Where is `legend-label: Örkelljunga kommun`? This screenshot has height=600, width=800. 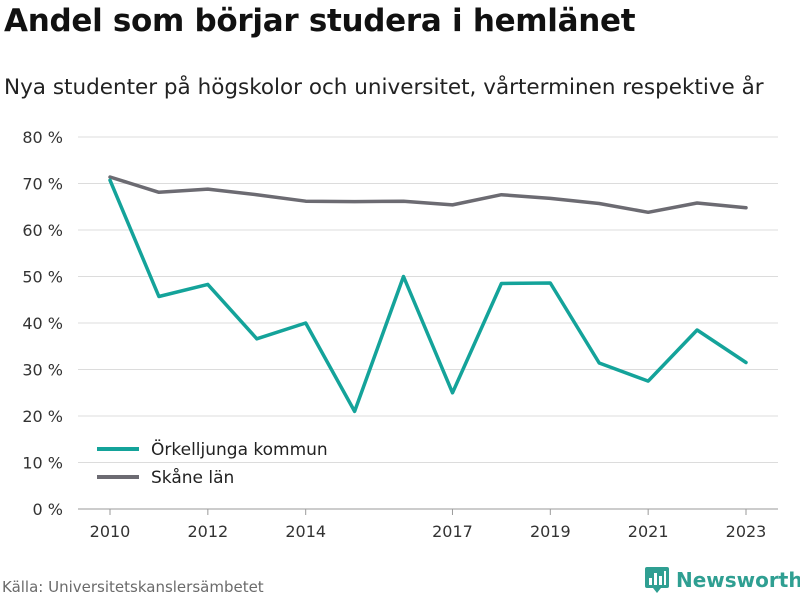
legend-label: Örkelljunga kommun is located at coordinates (239, 449).